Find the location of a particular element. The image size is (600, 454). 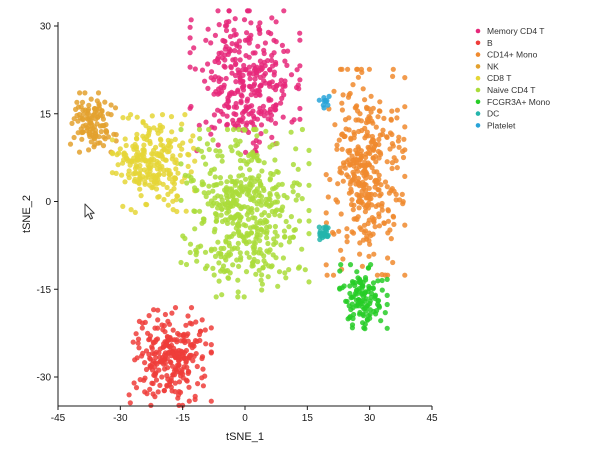

series-platelet is located at coordinates (324, 102).